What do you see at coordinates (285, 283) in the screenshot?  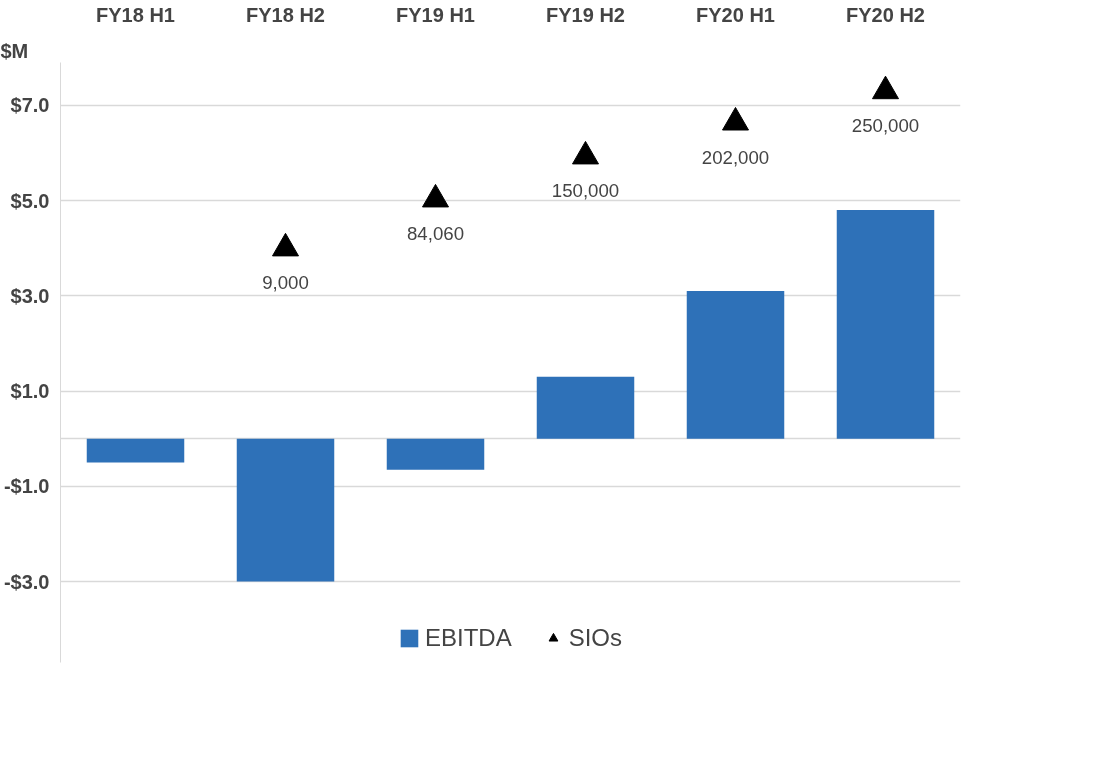 I see `data-label: 9,000` at bounding box center [285, 283].